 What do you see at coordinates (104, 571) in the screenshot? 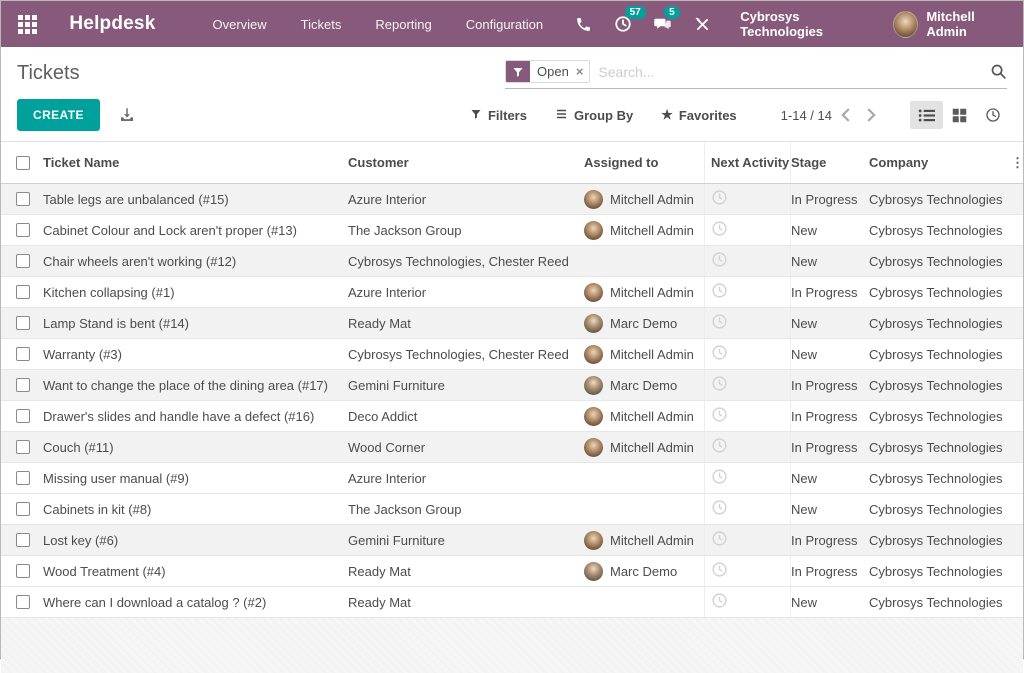
I see `ticket-name-cell: Wood Treatment (#4)` at bounding box center [104, 571].